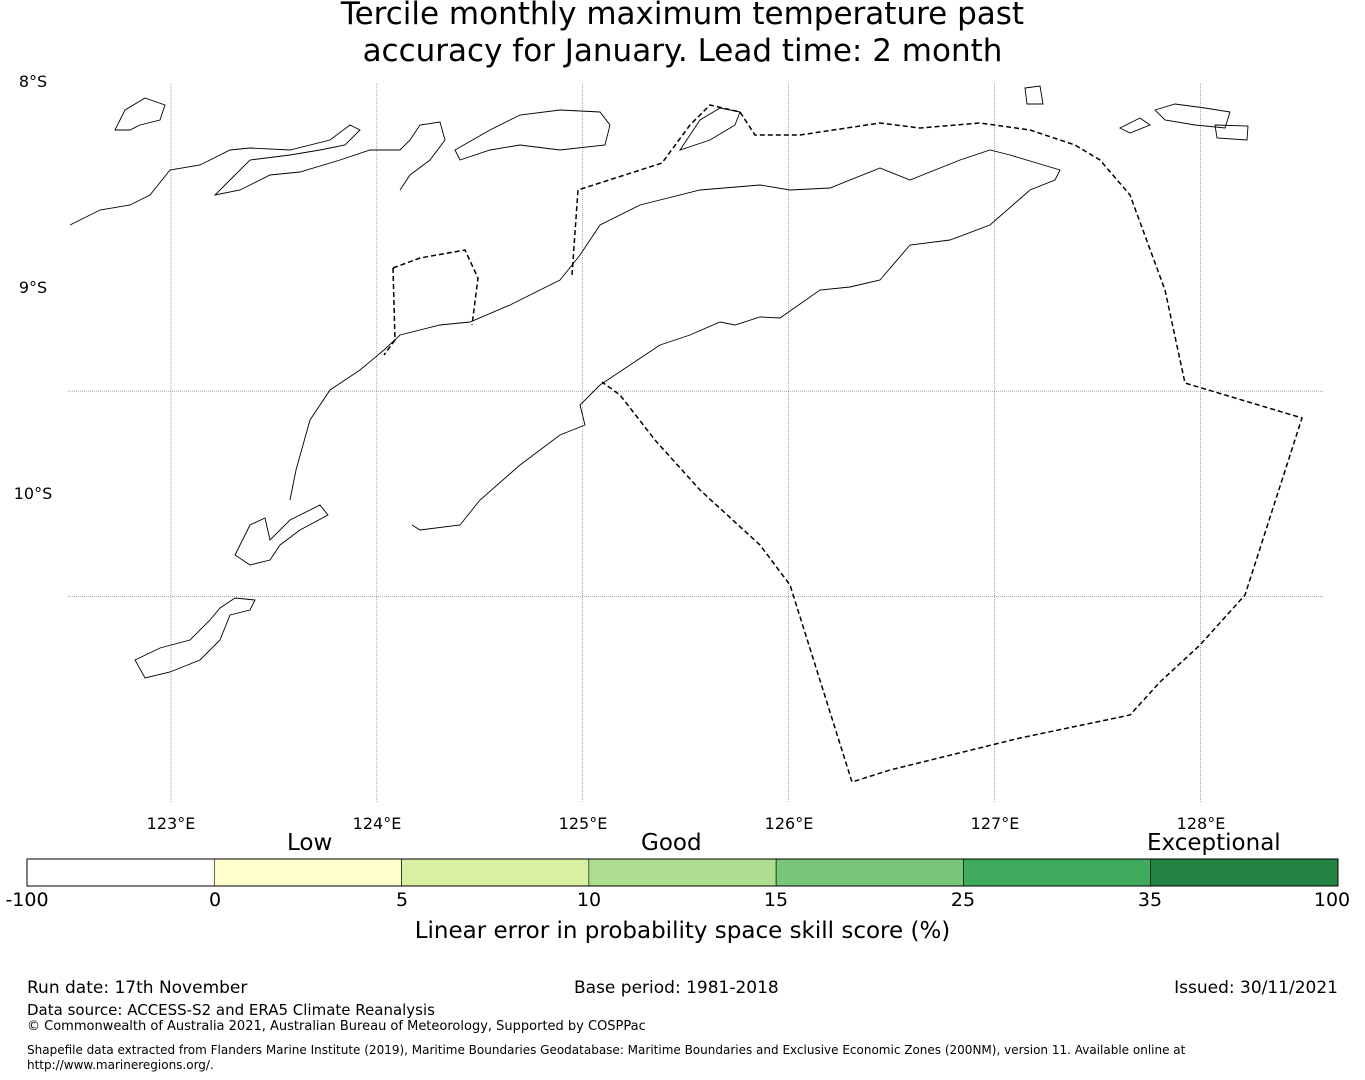 The width and height of the screenshot is (1365, 1080). I want to click on lon-label-128e: 128°E, so click(1201, 823).